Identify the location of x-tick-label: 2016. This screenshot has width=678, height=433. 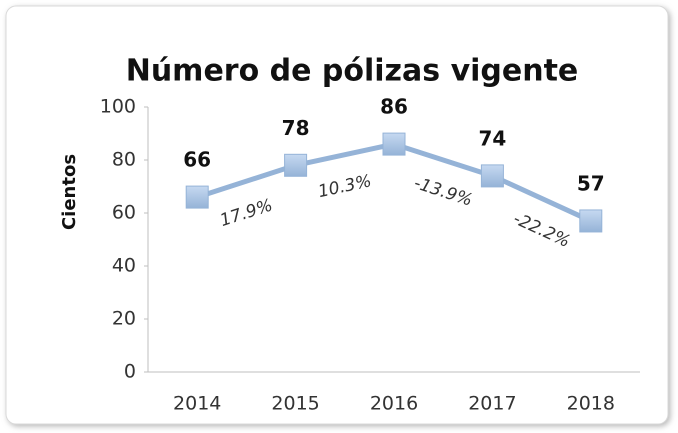
(394, 404).